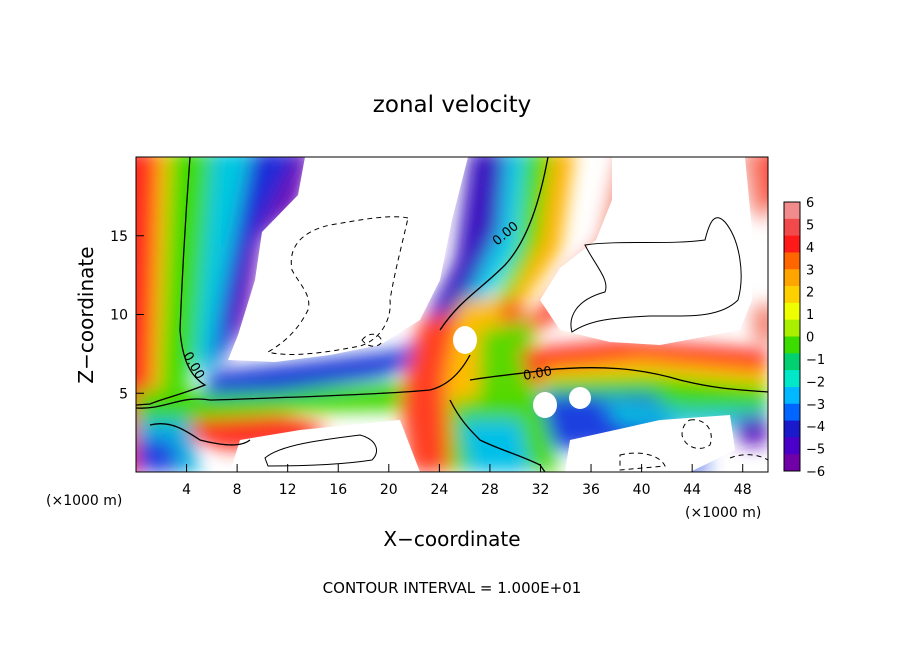 The image size is (904, 654). Describe the element at coordinates (810, 248) in the screenshot. I see `colorbar-tick-label: 4` at that location.